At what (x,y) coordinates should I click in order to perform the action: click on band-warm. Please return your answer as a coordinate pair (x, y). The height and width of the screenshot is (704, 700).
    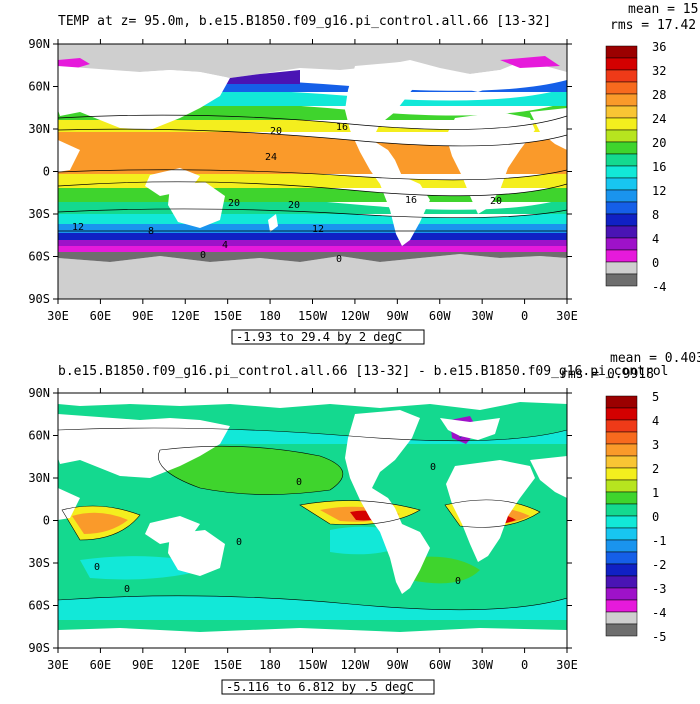
    Looking at the image, I should click on (312, 151).